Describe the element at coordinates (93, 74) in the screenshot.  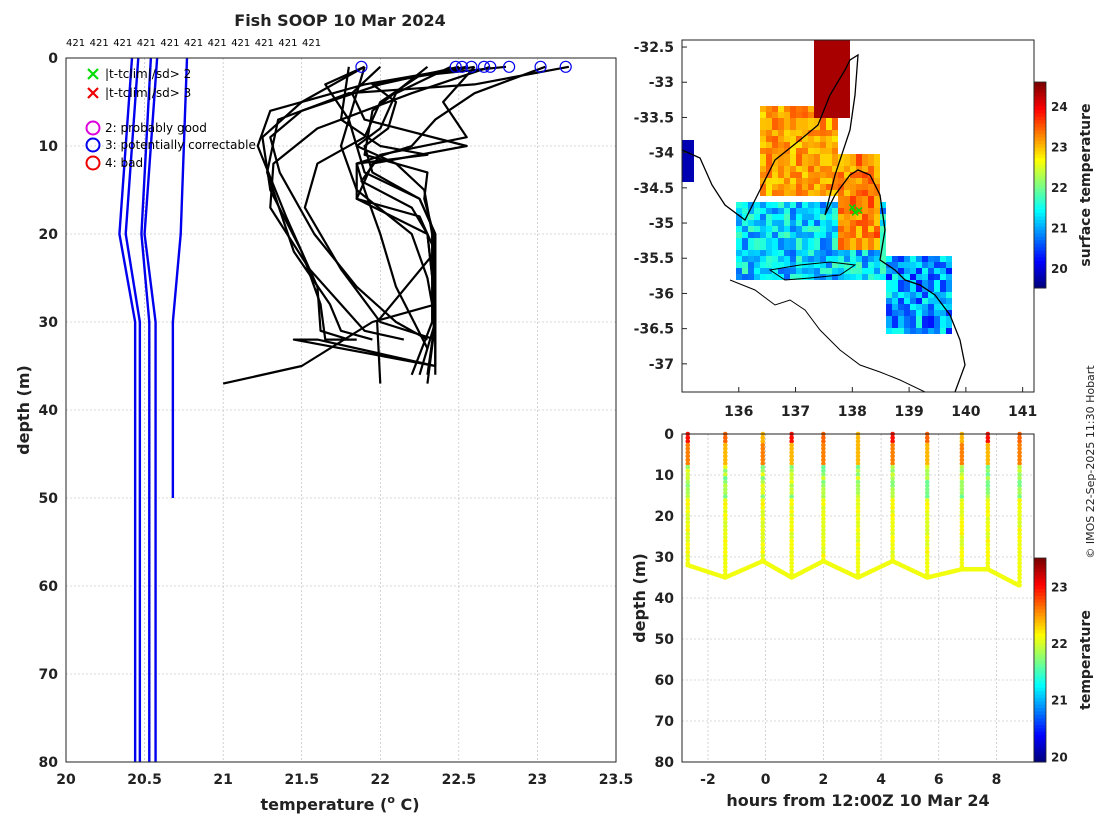
I see `legend-x-marker` at that location.